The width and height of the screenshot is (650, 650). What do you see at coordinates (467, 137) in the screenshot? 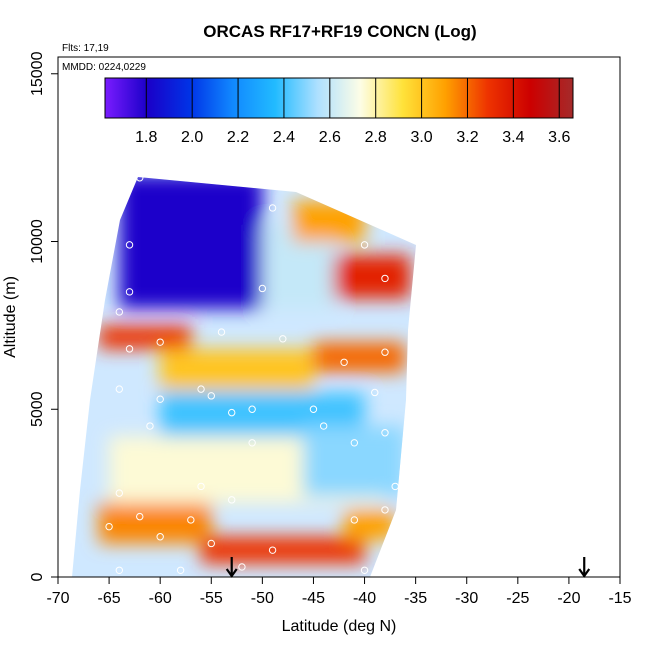
I see `colorbar-tick-label: 3.2` at bounding box center [467, 137].